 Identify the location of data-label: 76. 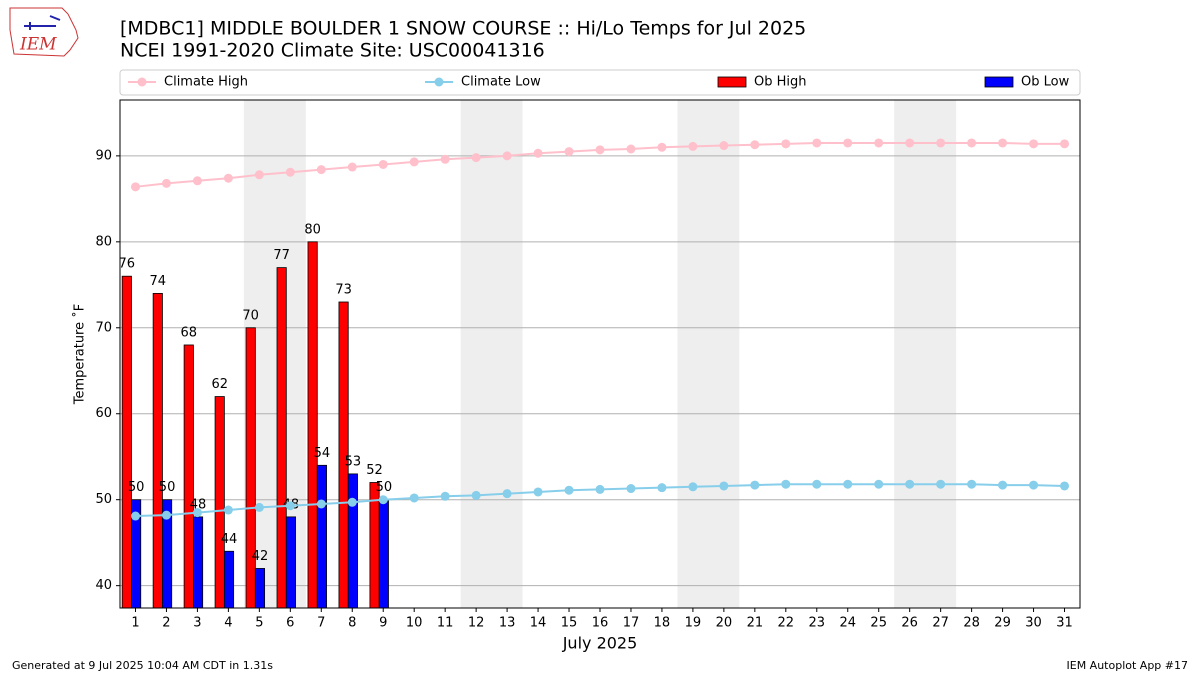
(127, 264).